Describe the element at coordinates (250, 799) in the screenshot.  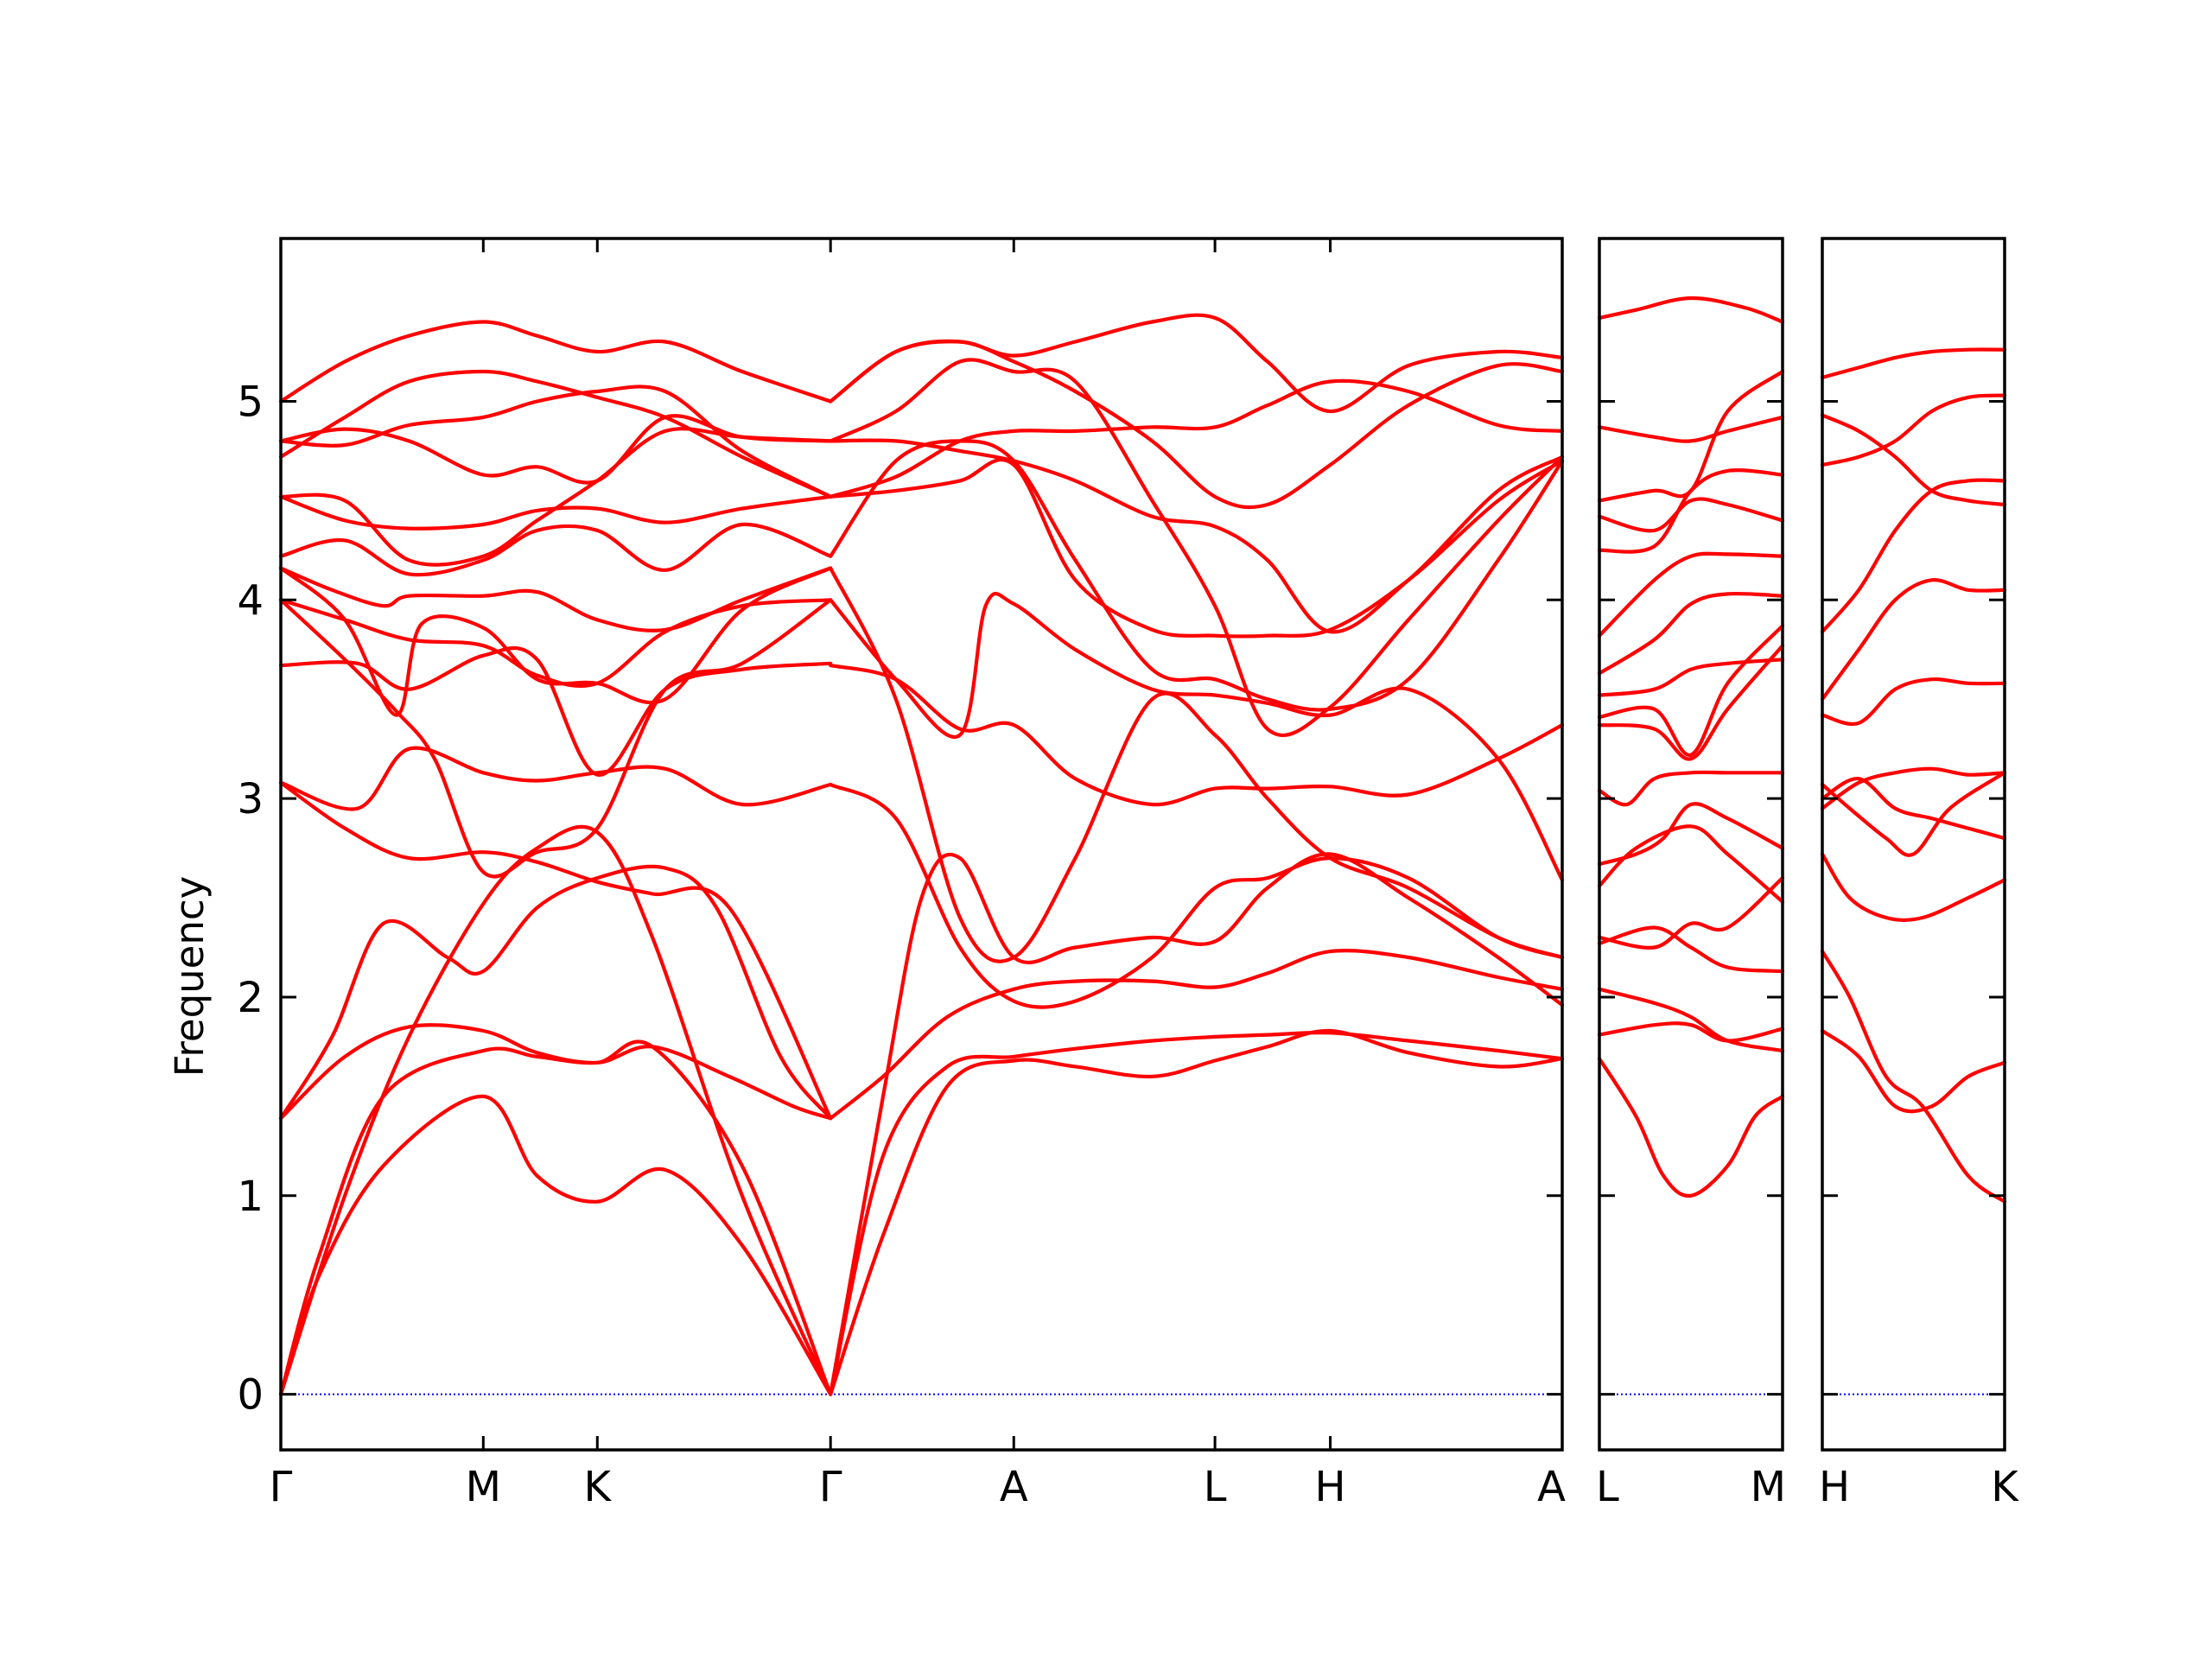
I see `y-tick-label: 3` at that location.